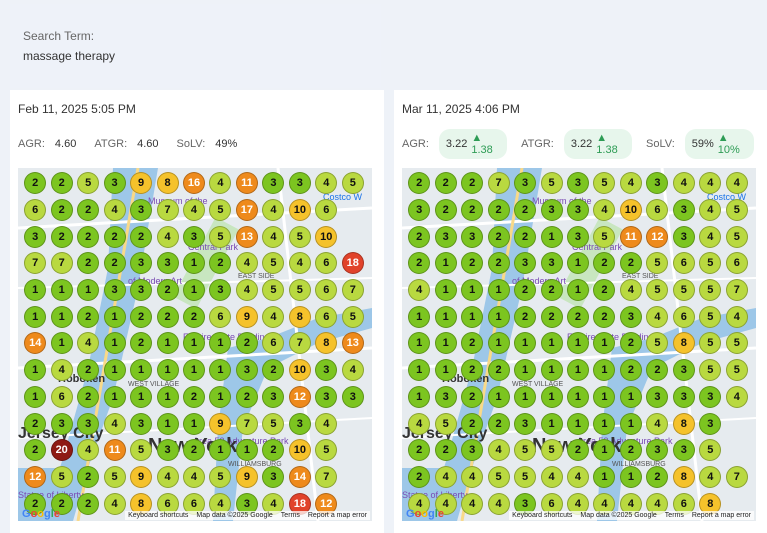 The width and height of the screenshot is (767, 533). I want to click on rank-pin: 9, so click(246, 476).